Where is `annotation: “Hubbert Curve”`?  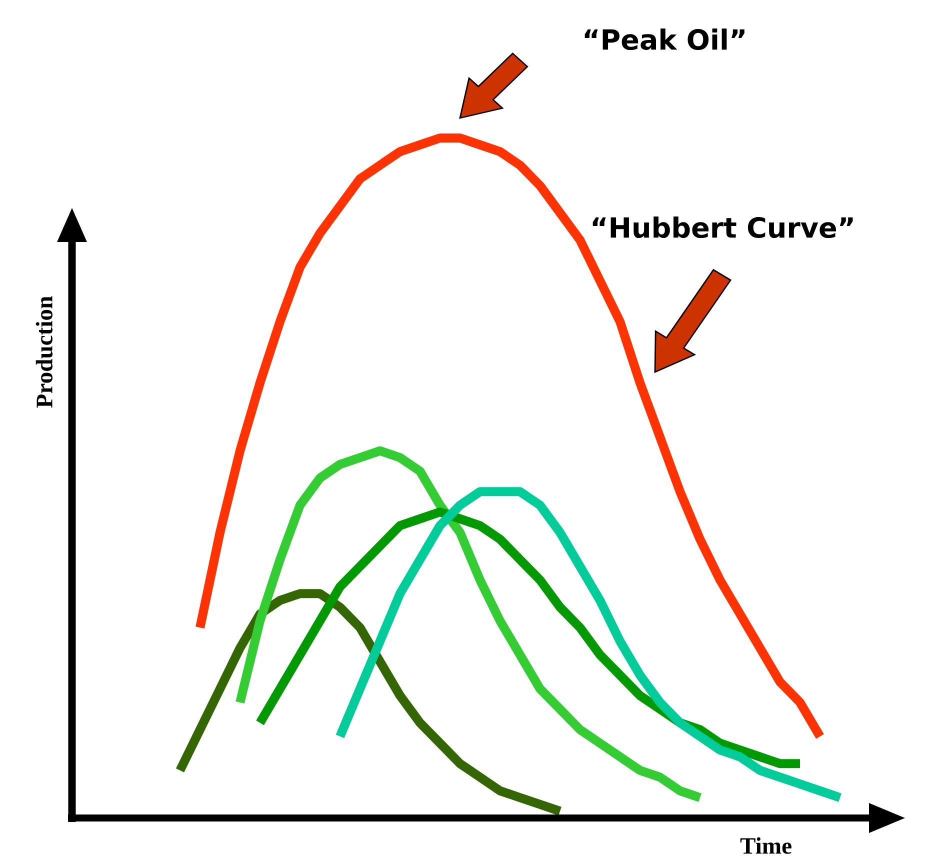
annotation: “Hubbert Curve” is located at coordinates (722, 227).